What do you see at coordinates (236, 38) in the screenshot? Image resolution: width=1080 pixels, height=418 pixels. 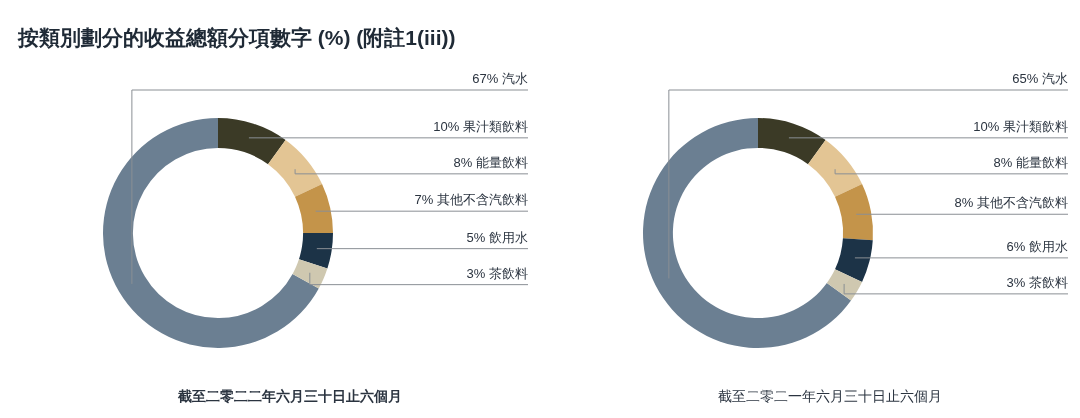 I see `chart-title: 按類別劃分的收益總額分項數字 (%) (附註1(iii))` at bounding box center [236, 38].